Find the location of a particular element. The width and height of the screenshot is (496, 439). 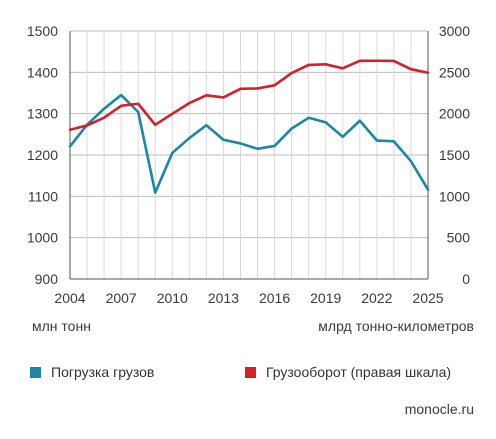

source-label: monocle.ru is located at coordinates (439, 409).